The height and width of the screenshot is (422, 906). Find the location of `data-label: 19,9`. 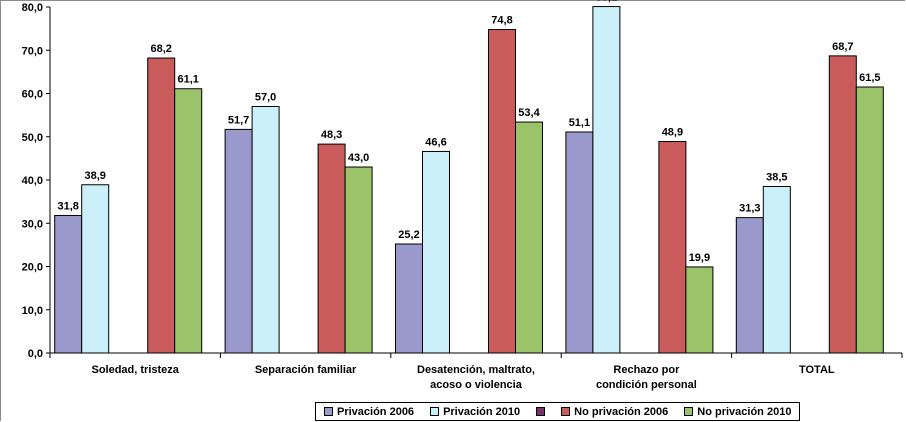

data-label: 19,9 is located at coordinates (699, 258).